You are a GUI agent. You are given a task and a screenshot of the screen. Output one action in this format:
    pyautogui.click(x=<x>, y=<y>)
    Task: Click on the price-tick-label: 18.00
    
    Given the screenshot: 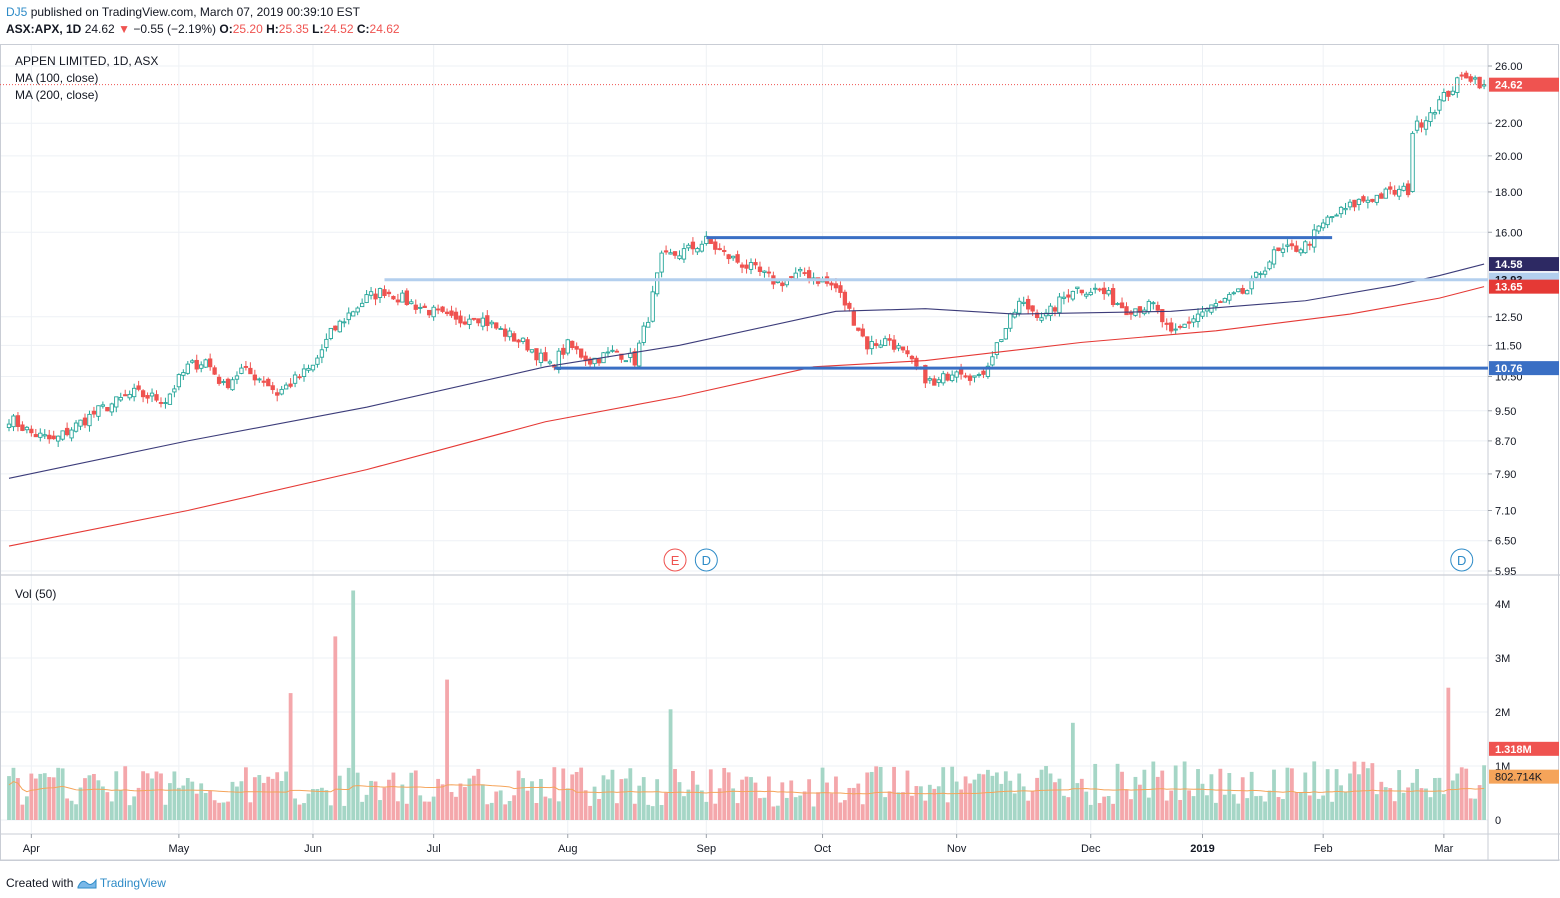 What is the action you would take?
    pyautogui.click(x=1509, y=193)
    